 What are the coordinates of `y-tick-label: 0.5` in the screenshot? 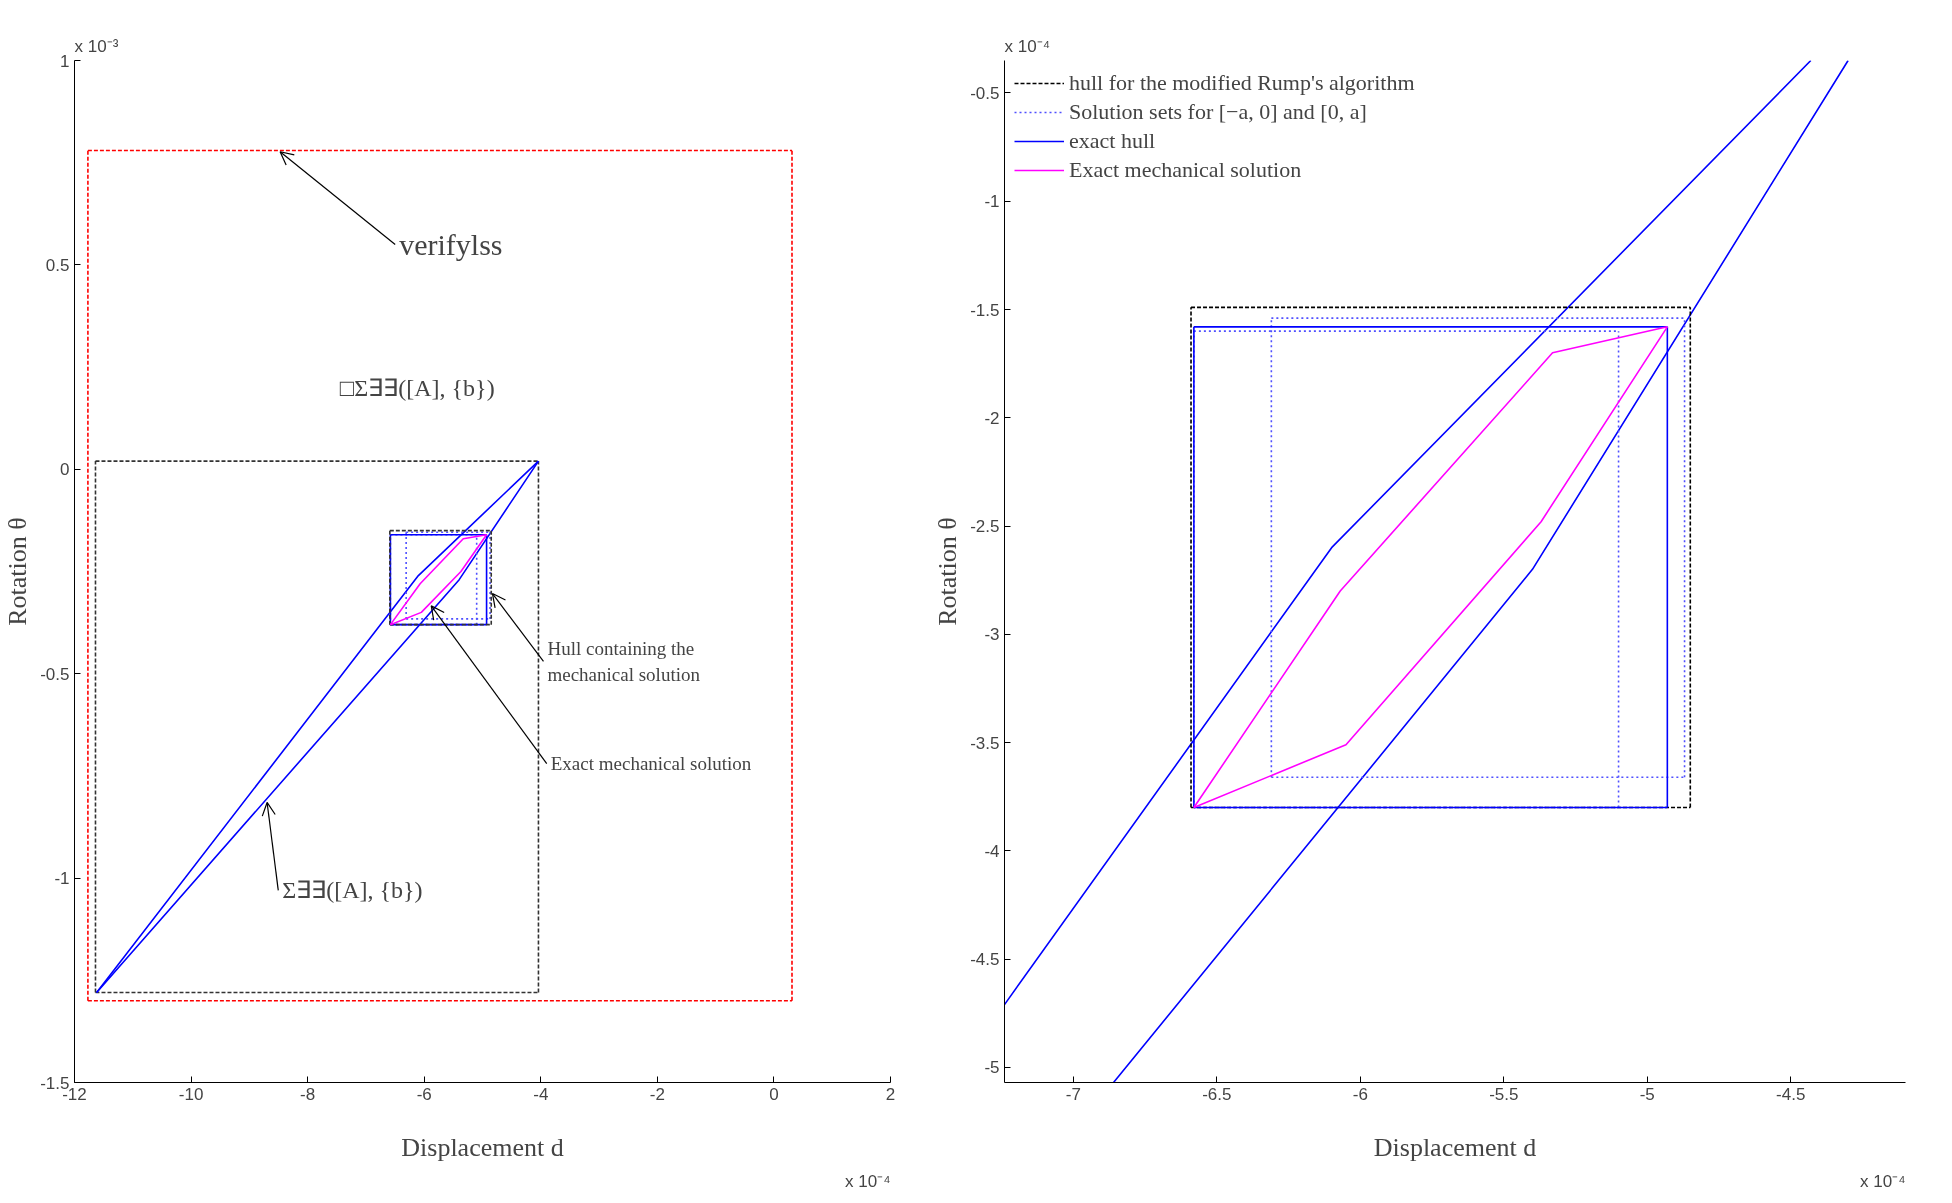 It's located at (57, 265).